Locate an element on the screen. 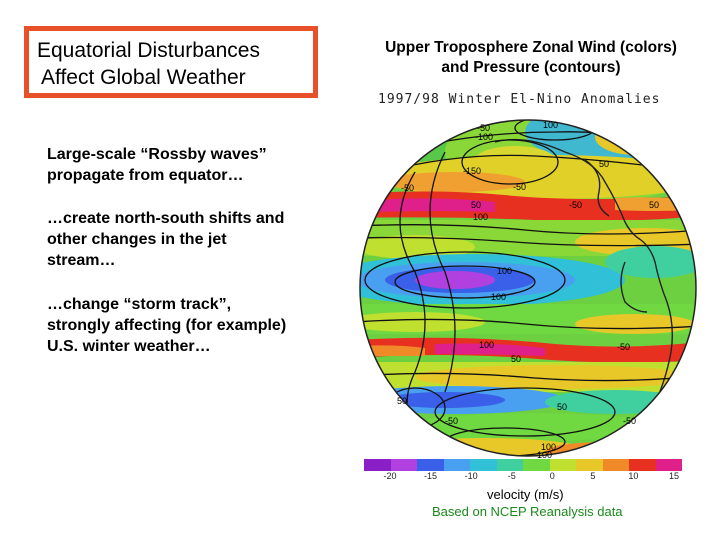 The height and width of the screenshot is (540, 720). colorbar is located at coordinates (523, 465).